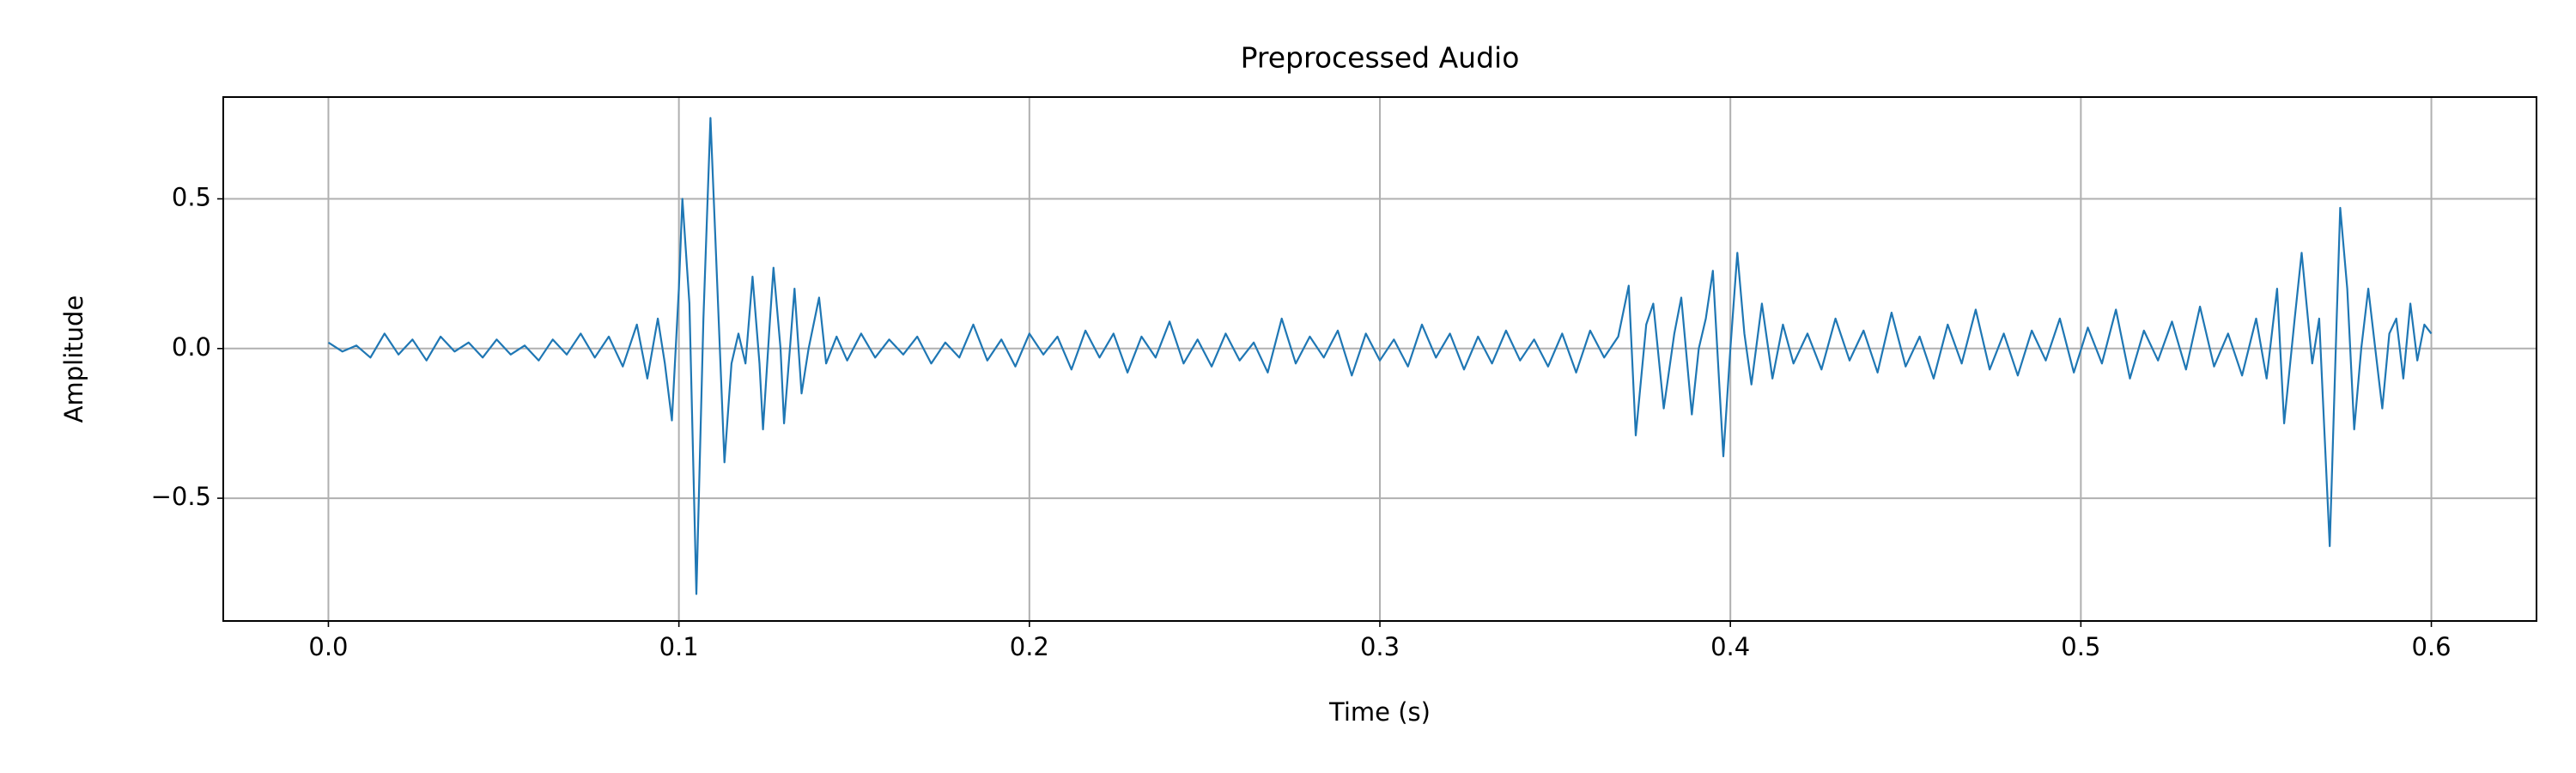 This screenshot has height=773, width=2576. What do you see at coordinates (679, 646) in the screenshot?
I see `x-tick-label: 0.1` at bounding box center [679, 646].